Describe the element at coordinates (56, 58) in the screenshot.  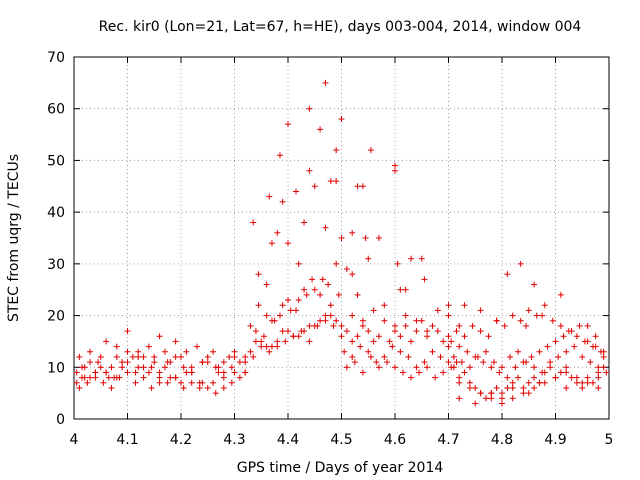
I see `y-tick-label: 70` at that location.